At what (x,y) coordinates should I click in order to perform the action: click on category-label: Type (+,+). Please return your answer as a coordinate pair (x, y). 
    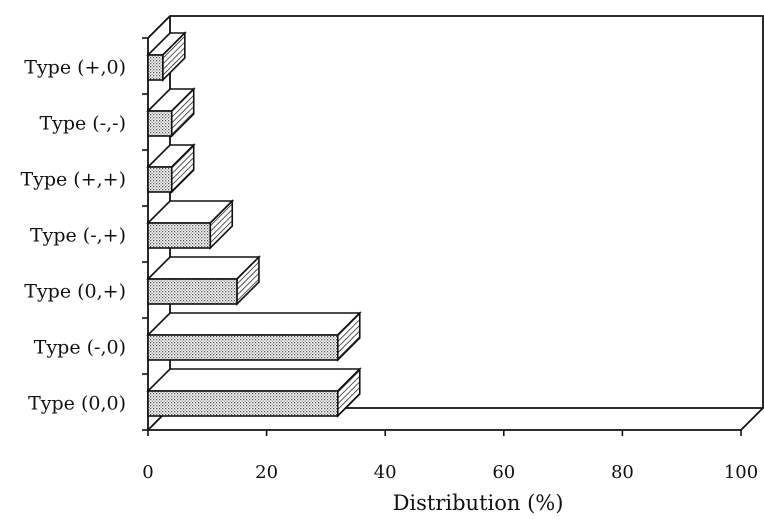
    Looking at the image, I should click on (73, 180).